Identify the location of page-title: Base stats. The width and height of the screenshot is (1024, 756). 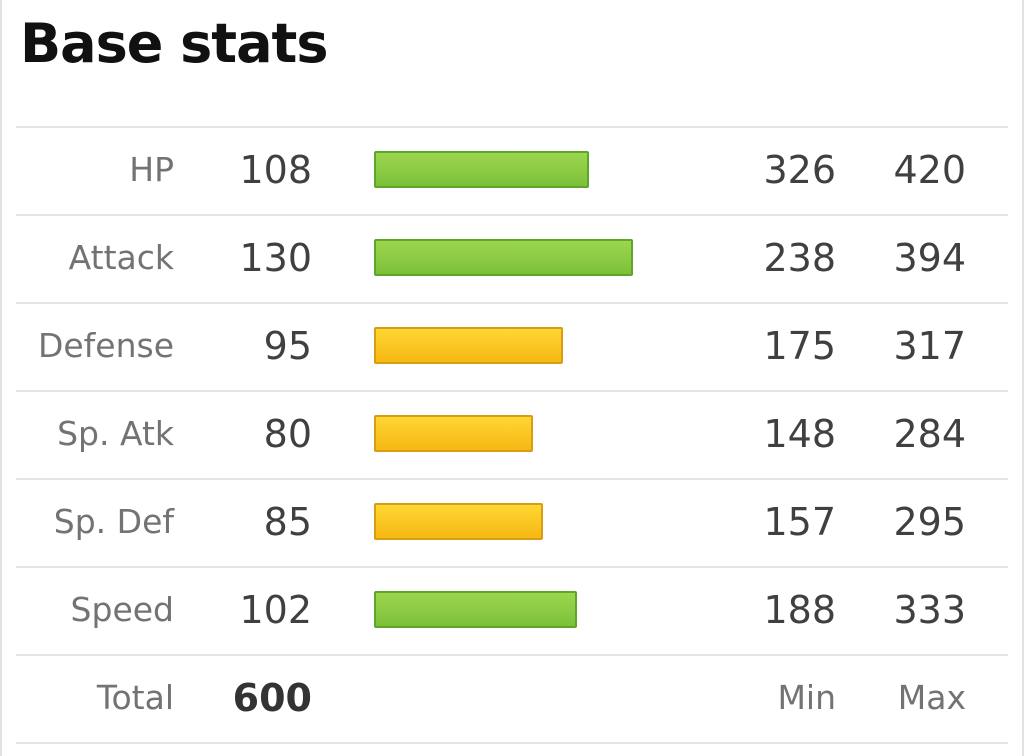
(174, 43).